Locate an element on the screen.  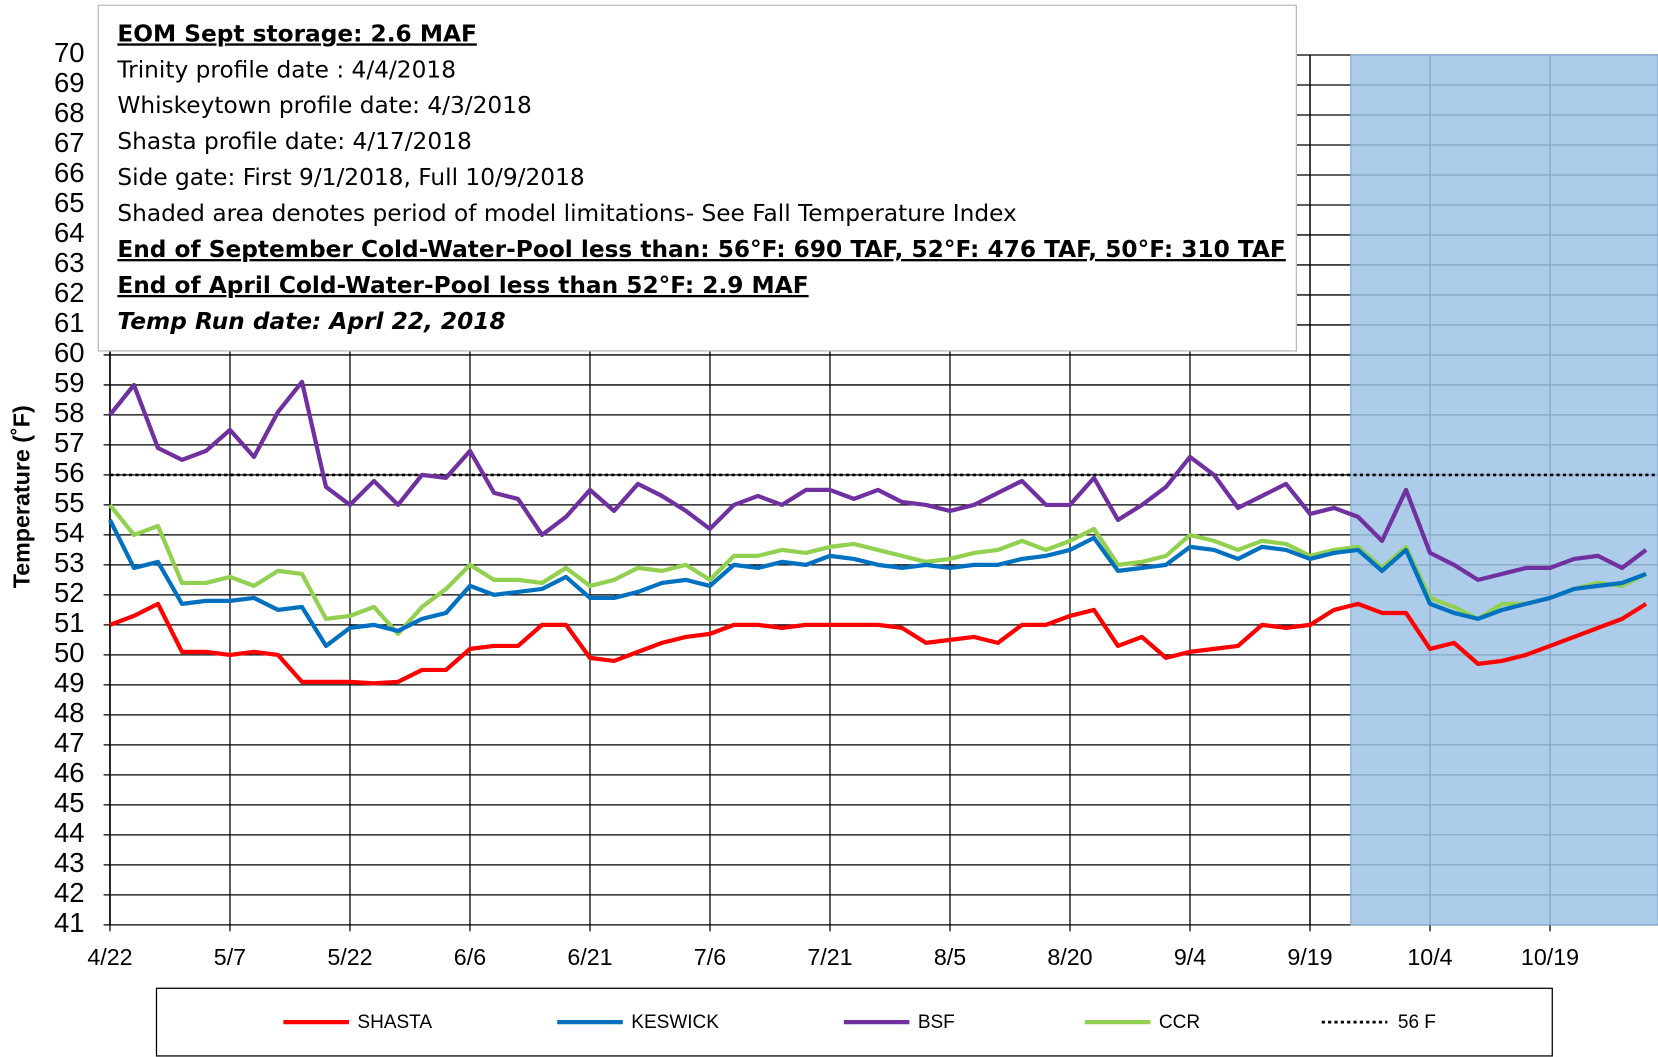
x-tick-label: 9/19 is located at coordinates (1309, 957).